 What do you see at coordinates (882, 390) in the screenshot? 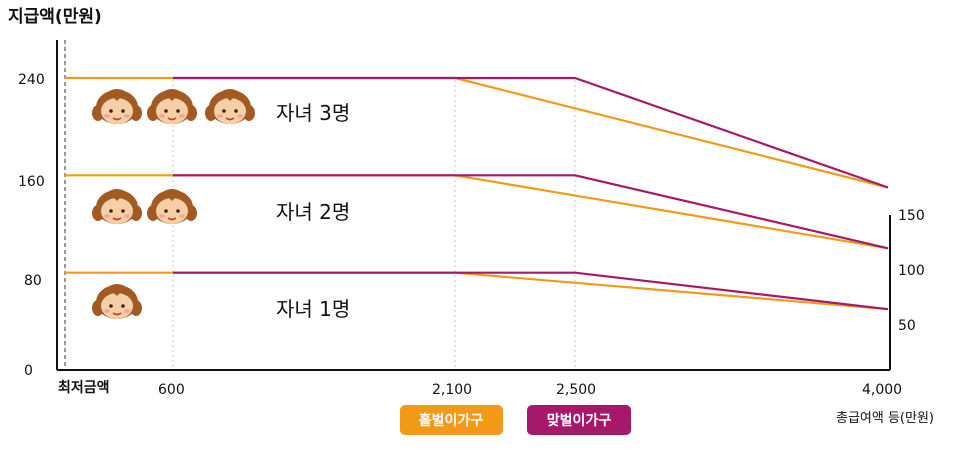
I see `x-tick-label: 4,000` at bounding box center [882, 390].